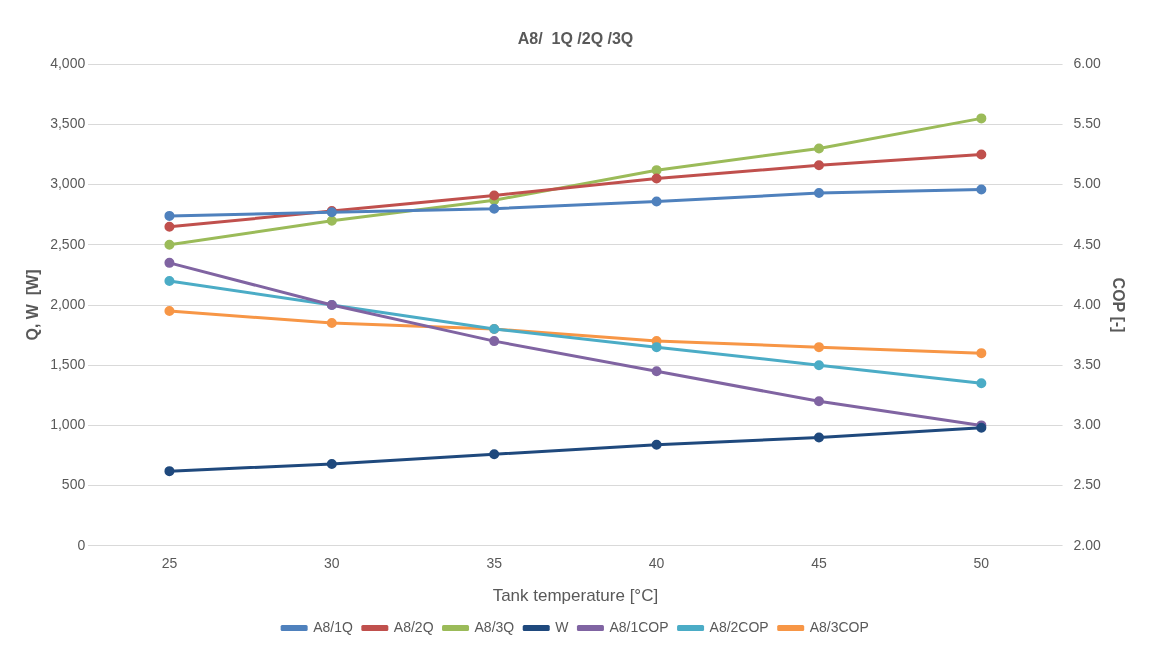 The width and height of the screenshot is (1151, 650). Describe the element at coordinates (68, 63) in the screenshot. I see `y-tick-label: 4,000` at that location.